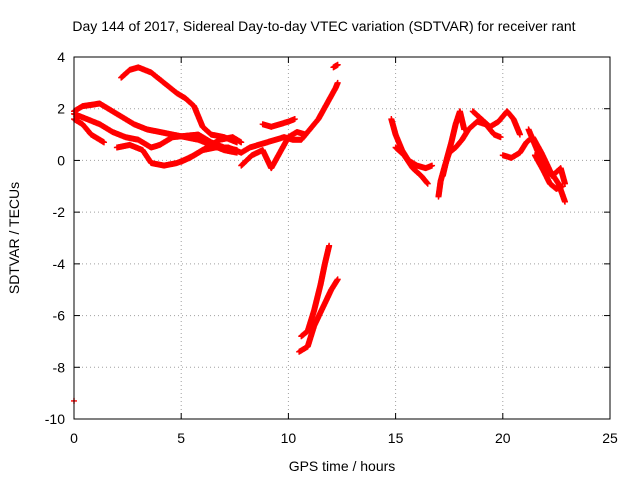 Image resolution: width=640 pixels, height=480 pixels. I want to click on y-tick-label: -8, so click(59, 367).